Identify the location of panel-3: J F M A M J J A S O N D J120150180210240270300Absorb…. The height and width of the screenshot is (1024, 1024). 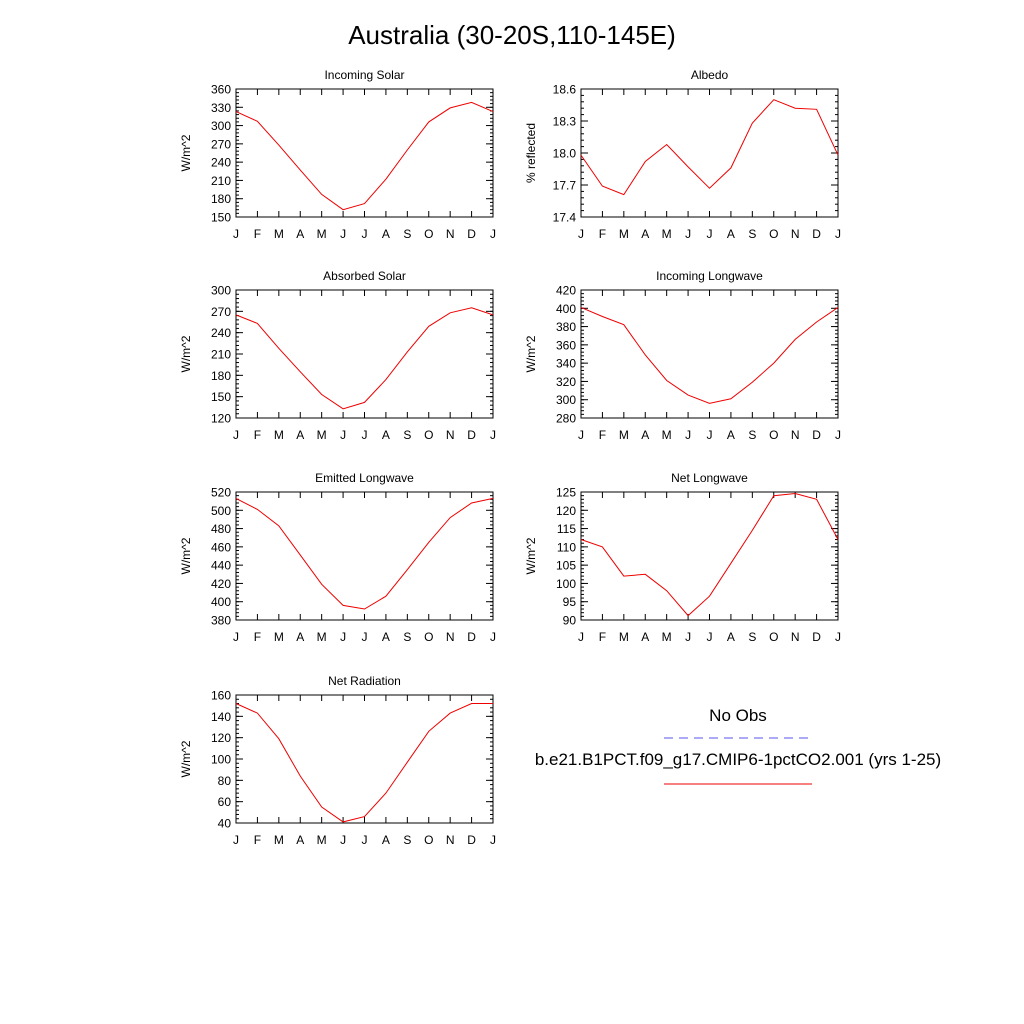
(337, 355).